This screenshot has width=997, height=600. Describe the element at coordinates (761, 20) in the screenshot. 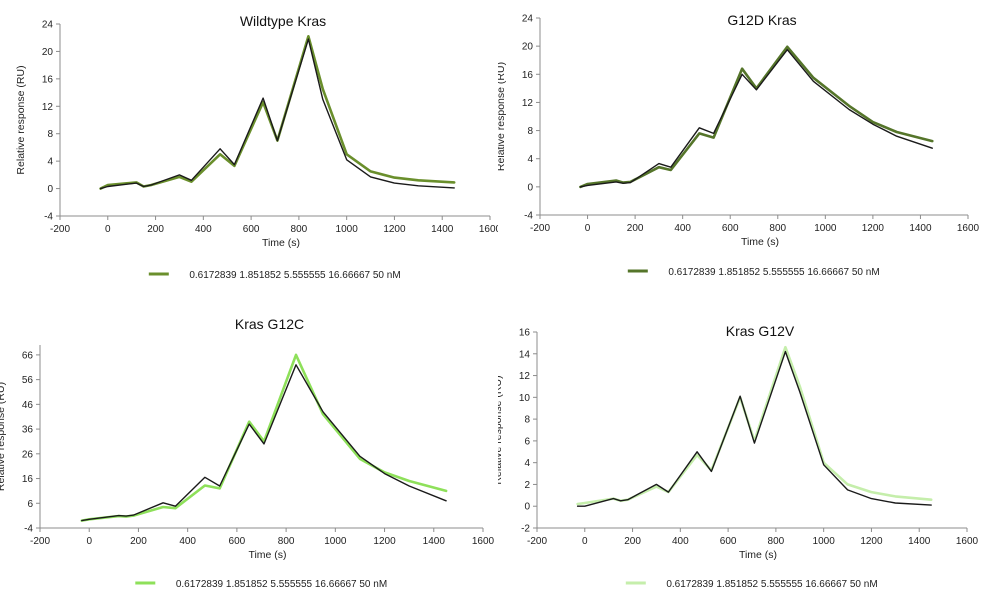

I see `chart-title: G12D Kras` at that location.